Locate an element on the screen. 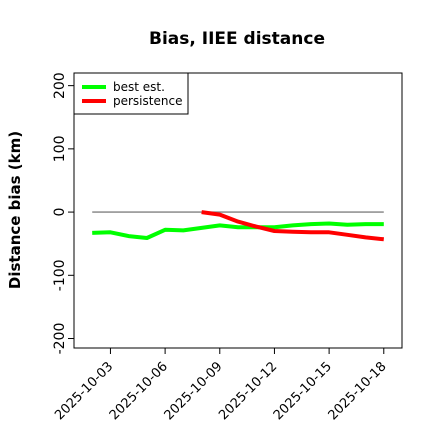 This screenshot has height=440, width=440. chart-title: Bias, IIEE distance is located at coordinates (237, 39).